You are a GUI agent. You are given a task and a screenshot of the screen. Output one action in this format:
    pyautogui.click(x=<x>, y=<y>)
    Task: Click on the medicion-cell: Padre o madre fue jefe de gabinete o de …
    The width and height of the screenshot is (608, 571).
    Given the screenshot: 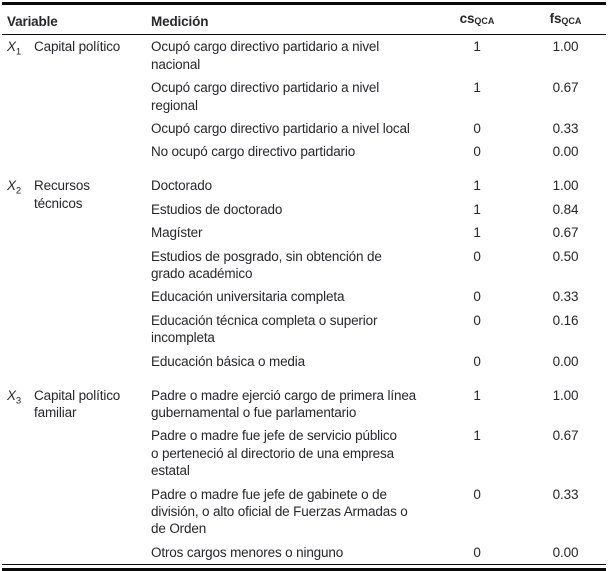 What is the action you would take?
    pyautogui.click(x=279, y=511)
    